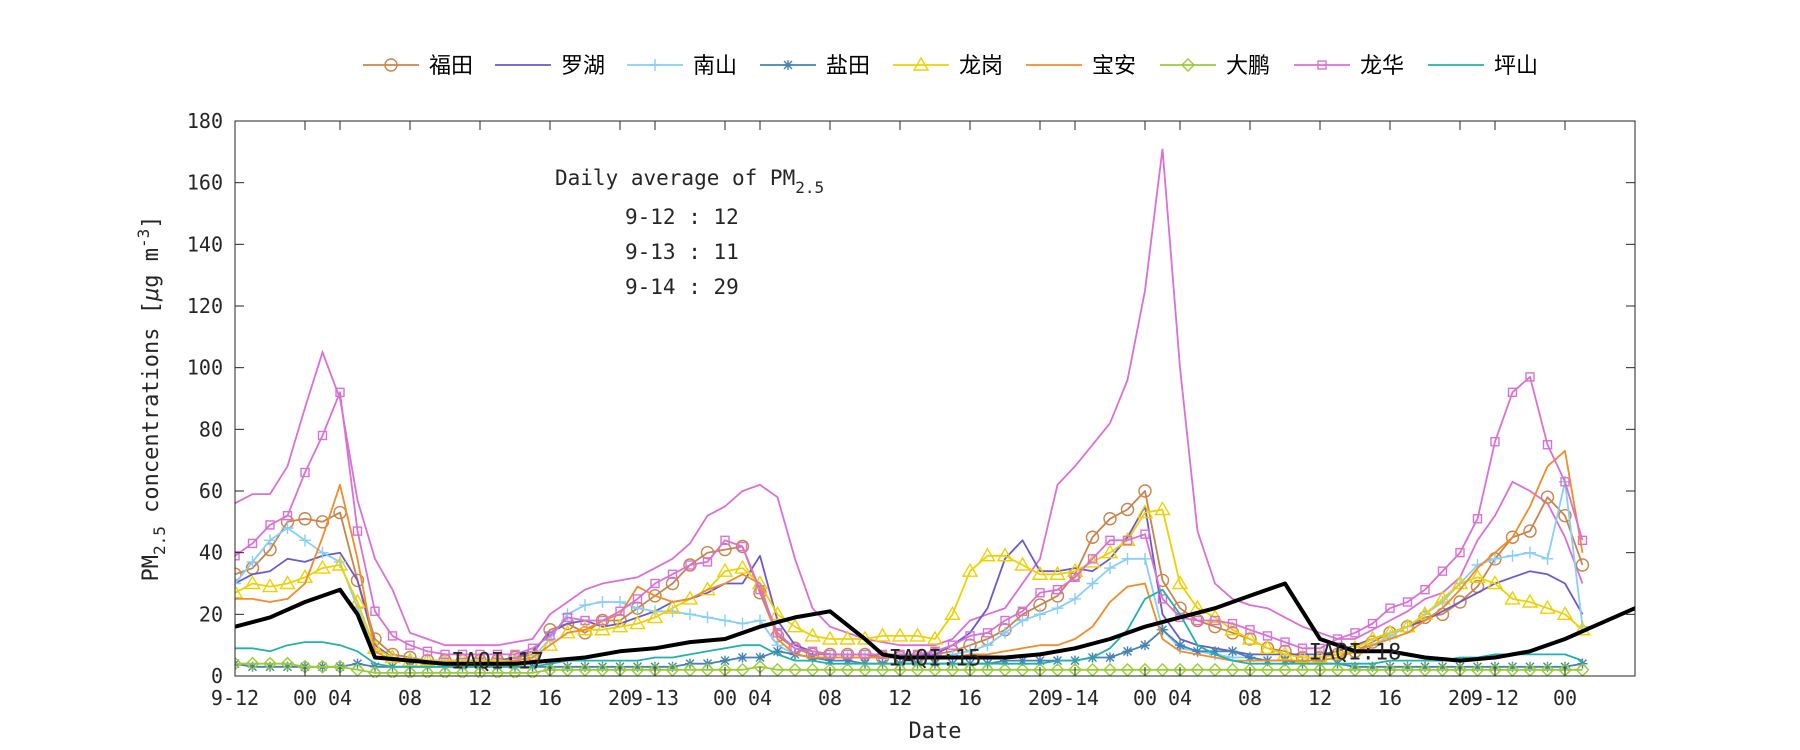 Image resolution: width=1800 pixels, height=750 pixels. What do you see at coordinates (935, 659) in the screenshot?
I see `iaqi-label: IAQI:15` at bounding box center [935, 659].